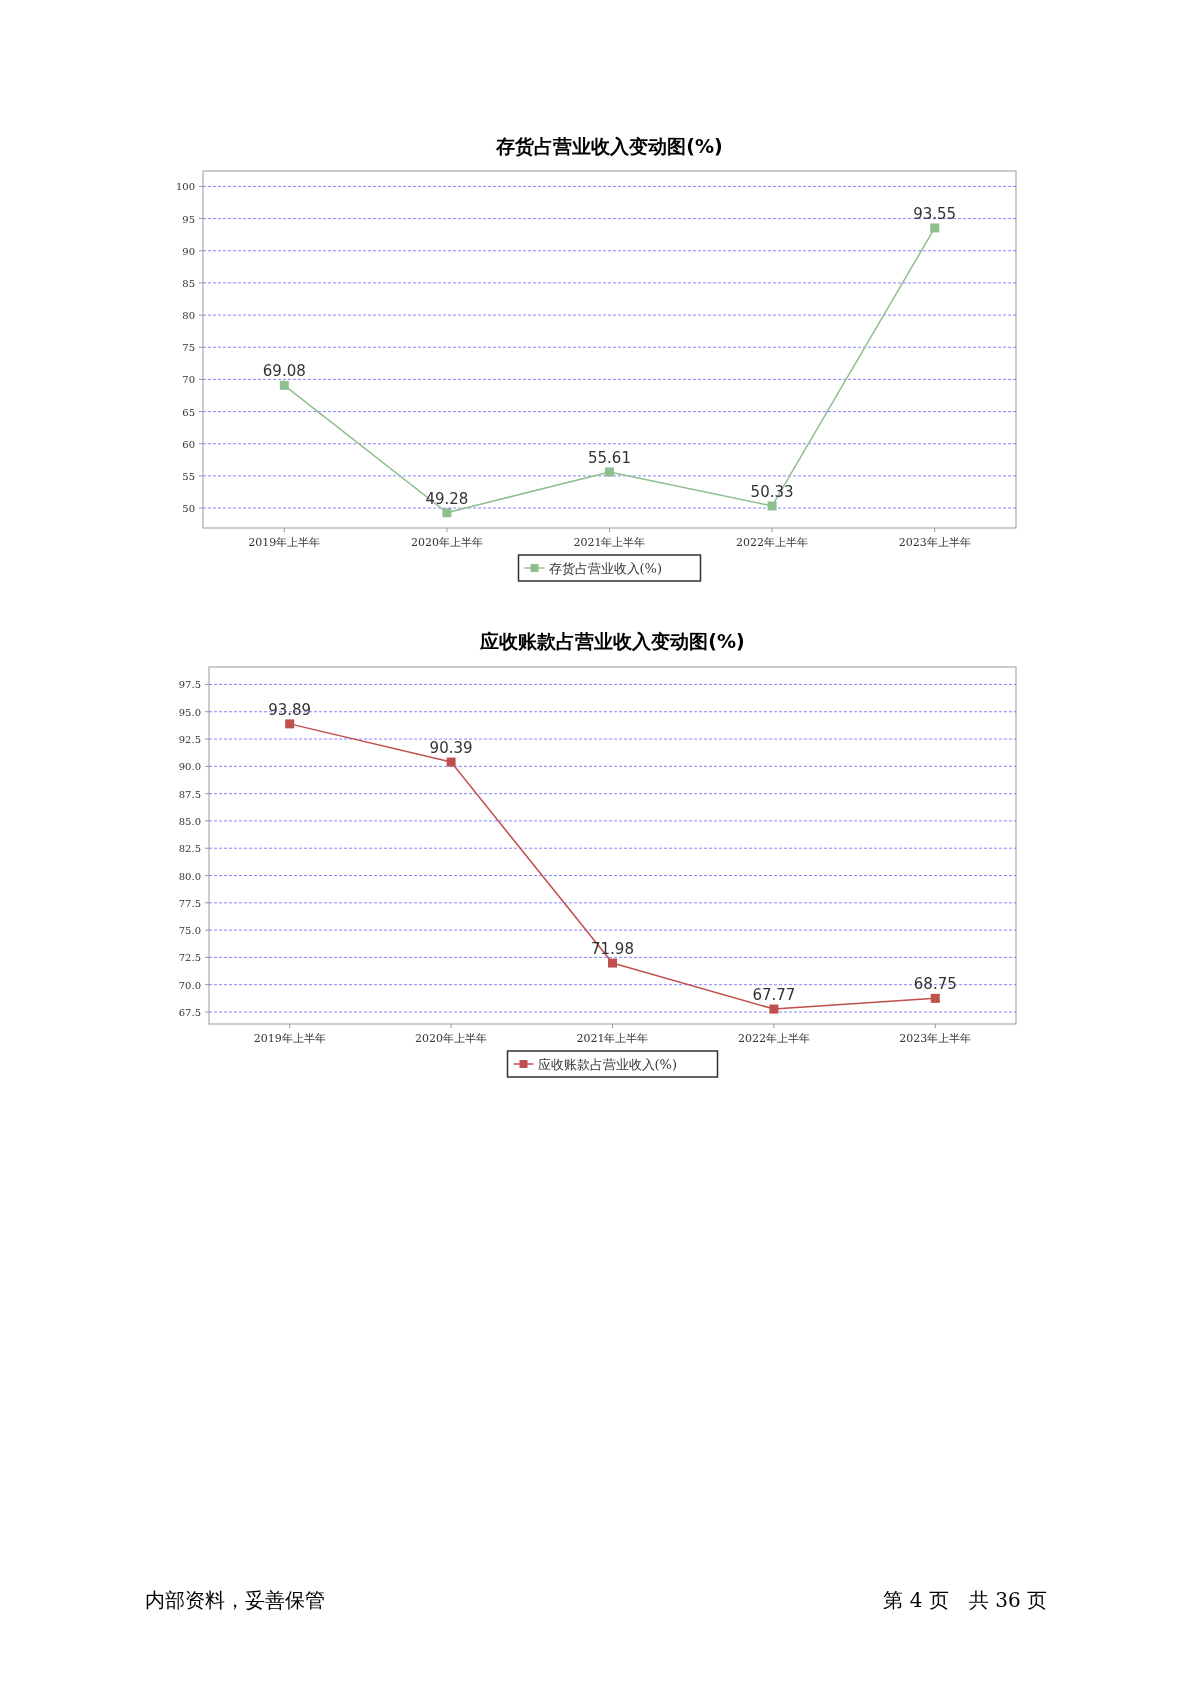  What do you see at coordinates (189, 958) in the screenshot?
I see `y-tick-label: 72.5` at bounding box center [189, 958].